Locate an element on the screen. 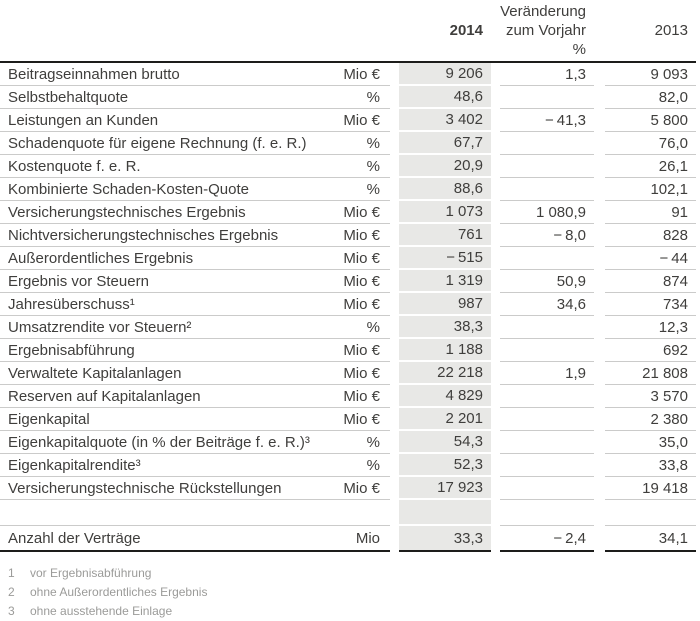 This screenshot has height=621, width=700. value-2014: 9 206 is located at coordinates (464, 73).